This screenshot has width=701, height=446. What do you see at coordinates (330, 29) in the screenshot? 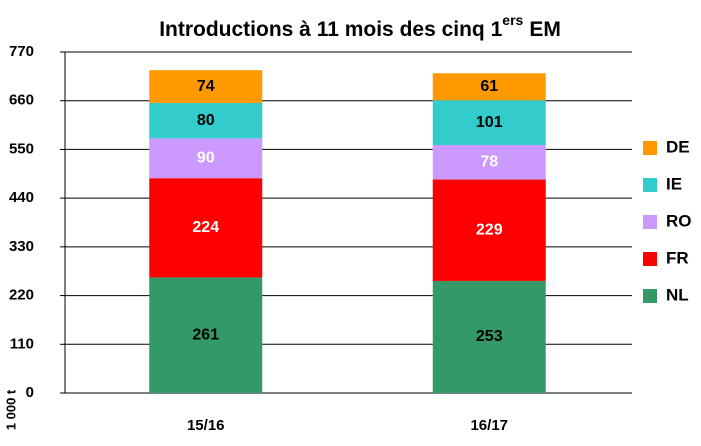
I see `title-main: Introductions à 11 mois des cinq 1` at bounding box center [330, 29].